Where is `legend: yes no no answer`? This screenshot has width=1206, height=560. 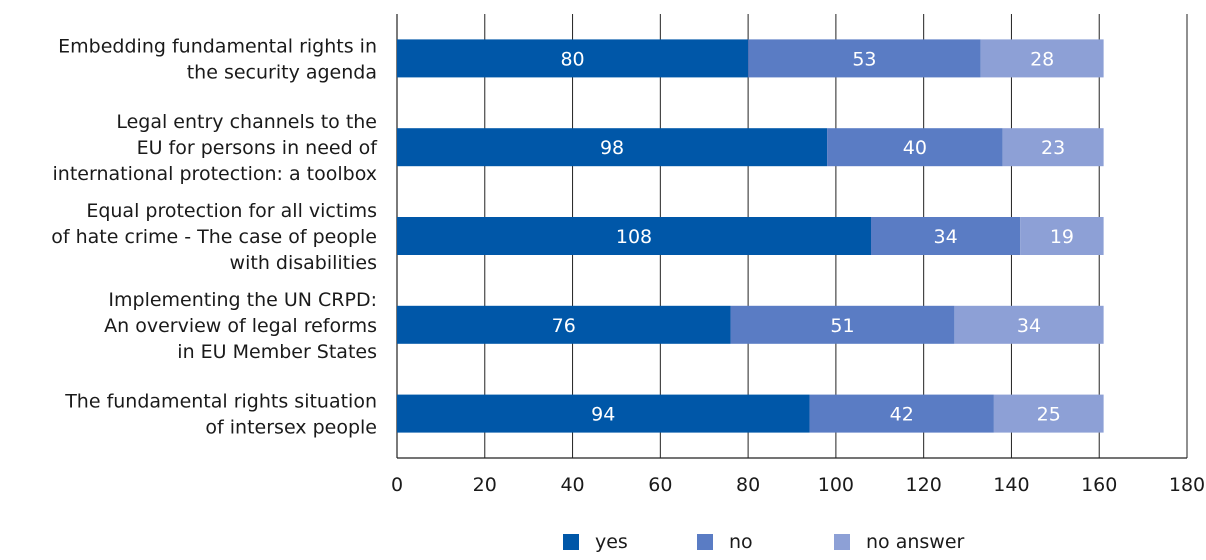
legend: yes no no answer is located at coordinates (764, 542).